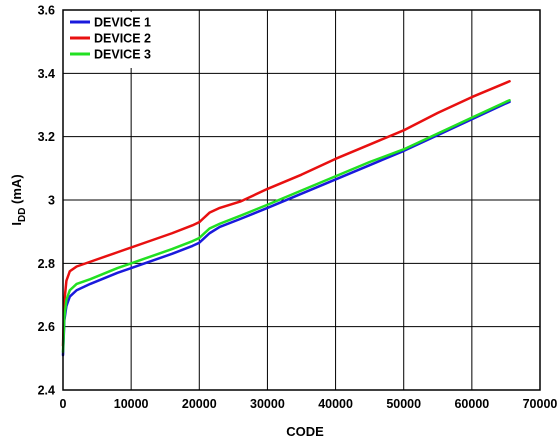  Describe the element at coordinates (122, 23) in the screenshot. I see `legend-label: DEVICE 1` at that location.